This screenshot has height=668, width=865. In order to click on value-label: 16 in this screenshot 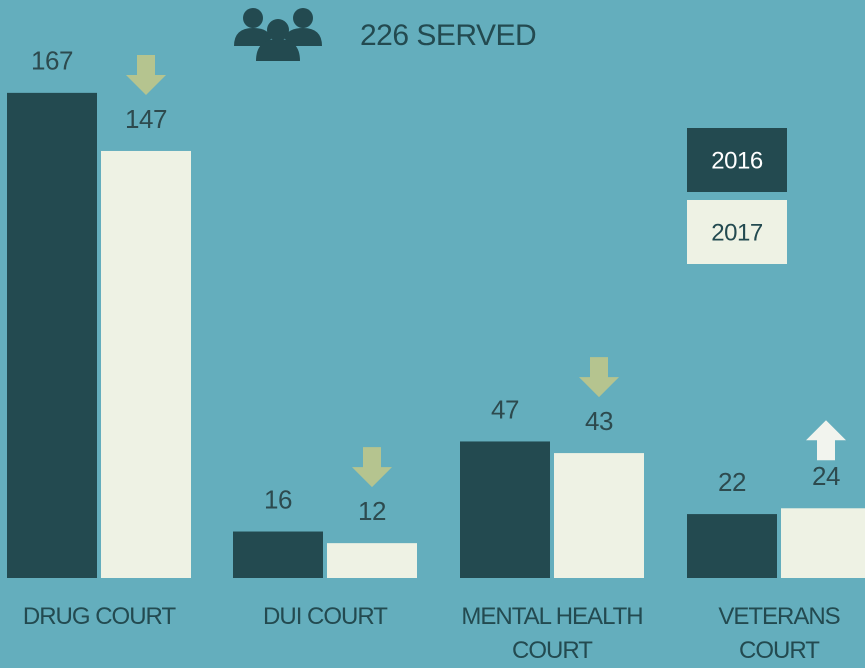, I will do `click(278, 499)`.